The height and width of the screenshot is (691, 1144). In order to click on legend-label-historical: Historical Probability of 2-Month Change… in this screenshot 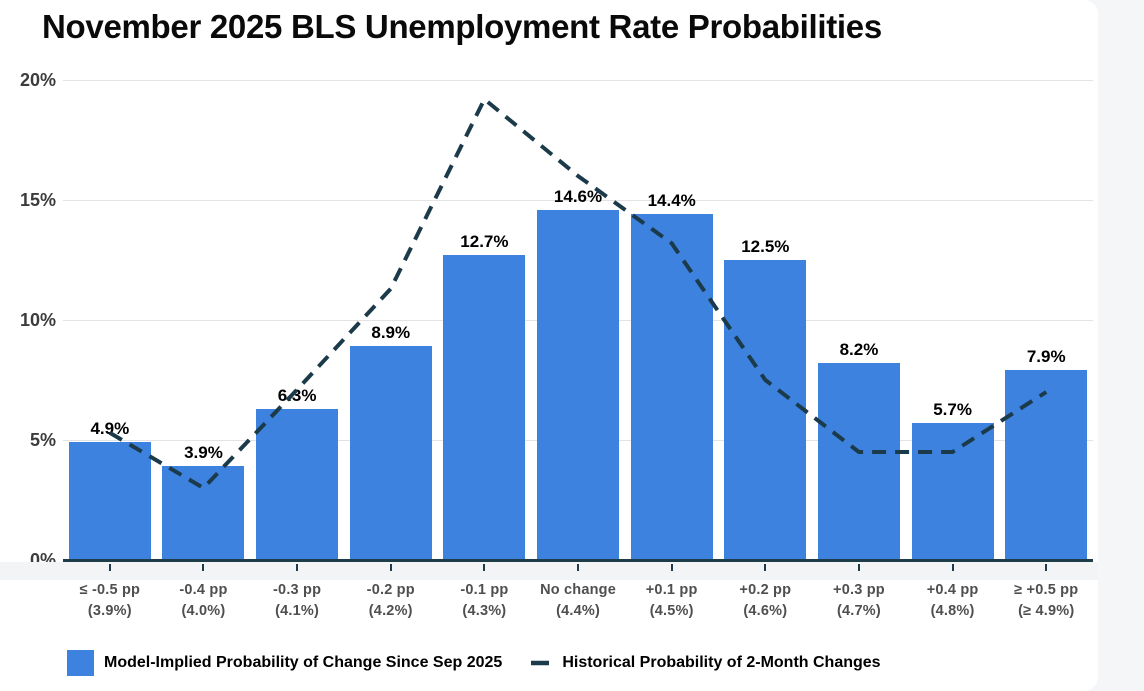, I will do `click(721, 662)`.